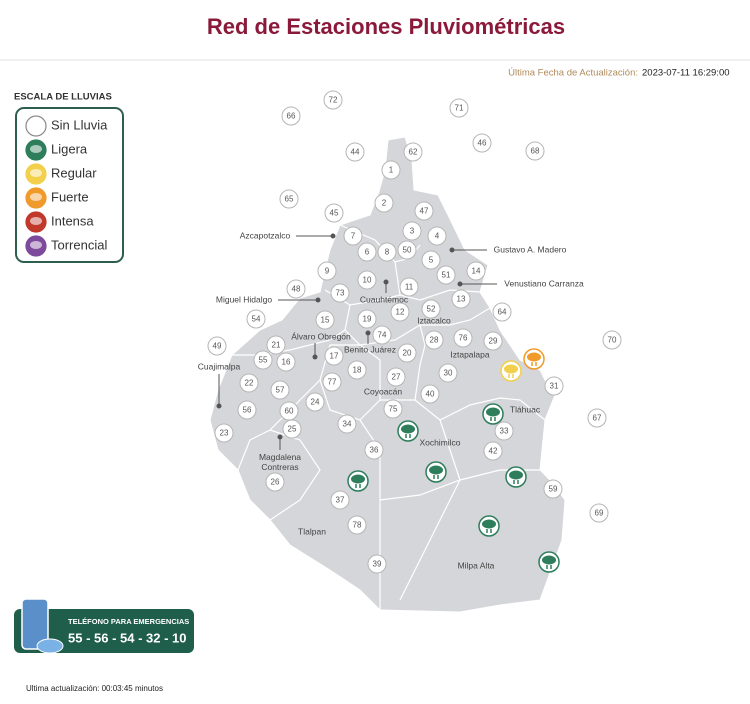  Describe the element at coordinates (244, 299) in the screenshot. I see `borough-name: Miguel Hidalgo` at that location.